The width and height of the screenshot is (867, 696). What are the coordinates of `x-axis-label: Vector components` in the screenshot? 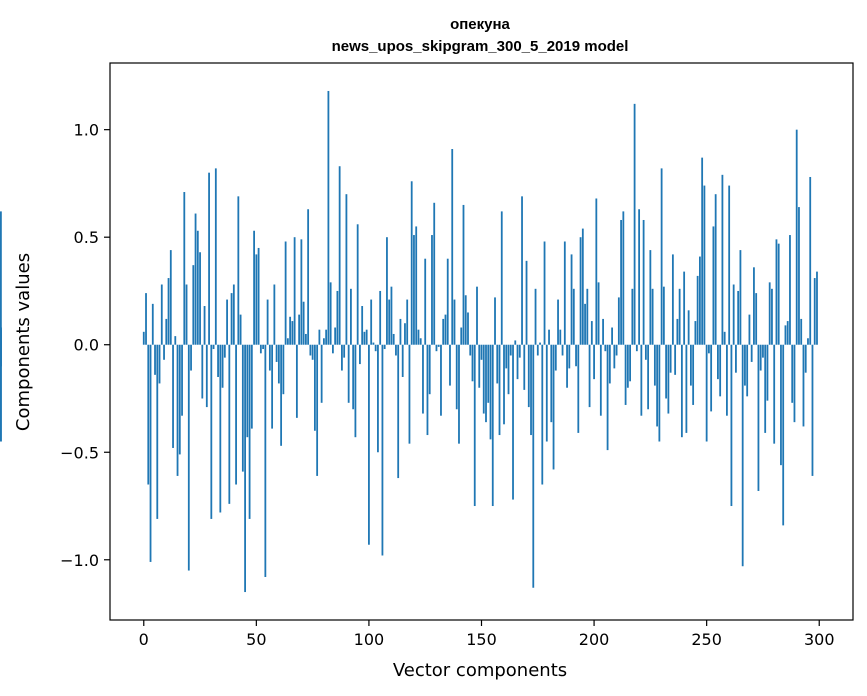 It's located at (480, 670).